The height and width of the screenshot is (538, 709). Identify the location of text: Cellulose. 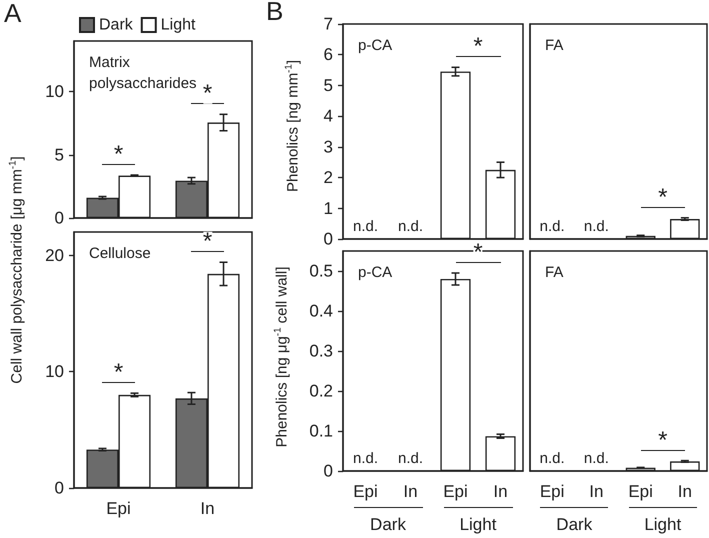
(120, 253).